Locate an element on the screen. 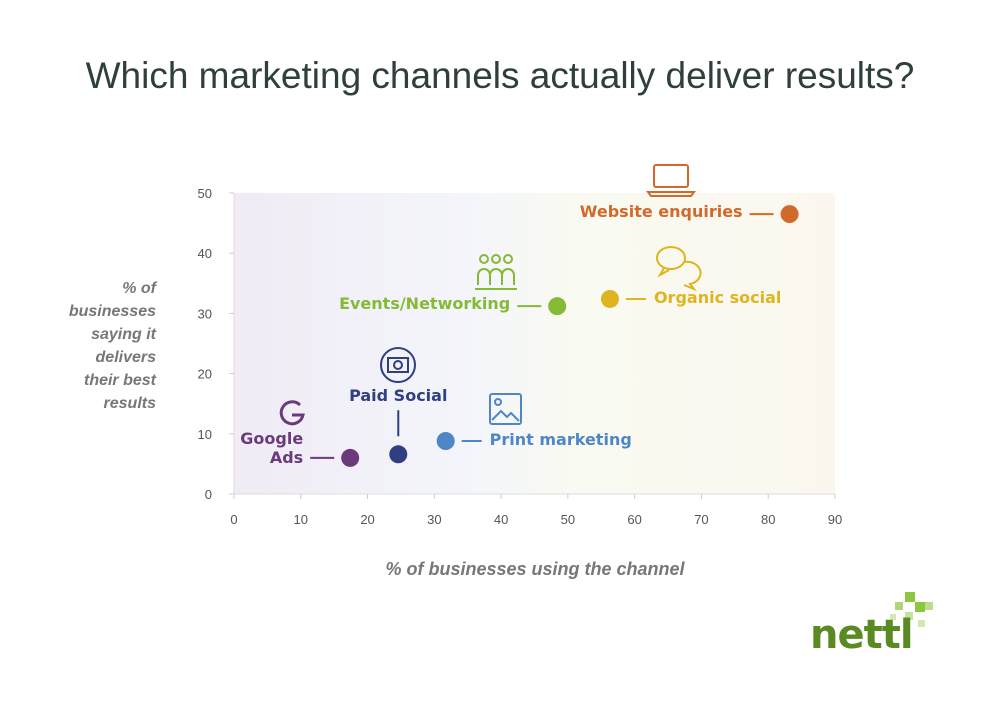 The image size is (1000, 719). logo: nettl is located at coordinates (862, 635).